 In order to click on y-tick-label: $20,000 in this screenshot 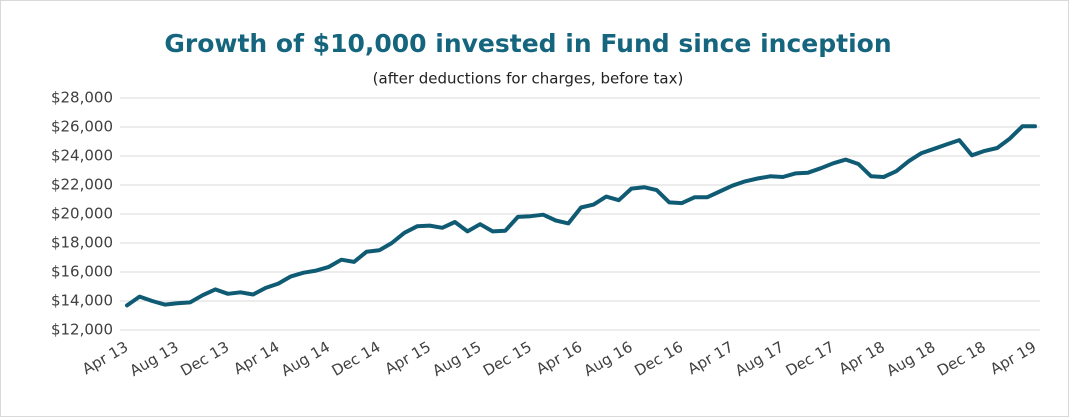, I will do `click(82, 214)`.